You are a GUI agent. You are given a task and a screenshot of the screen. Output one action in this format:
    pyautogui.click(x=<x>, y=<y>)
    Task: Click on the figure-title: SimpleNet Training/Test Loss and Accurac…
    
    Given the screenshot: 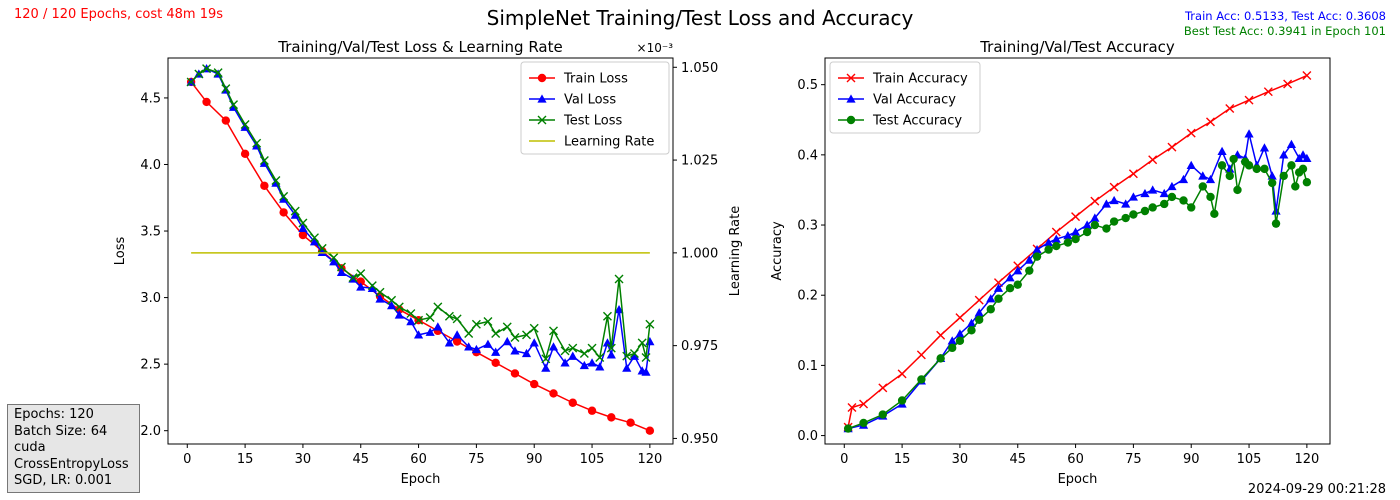 What is the action you would take?
    pyautogui.click(x=700, y=18)
    